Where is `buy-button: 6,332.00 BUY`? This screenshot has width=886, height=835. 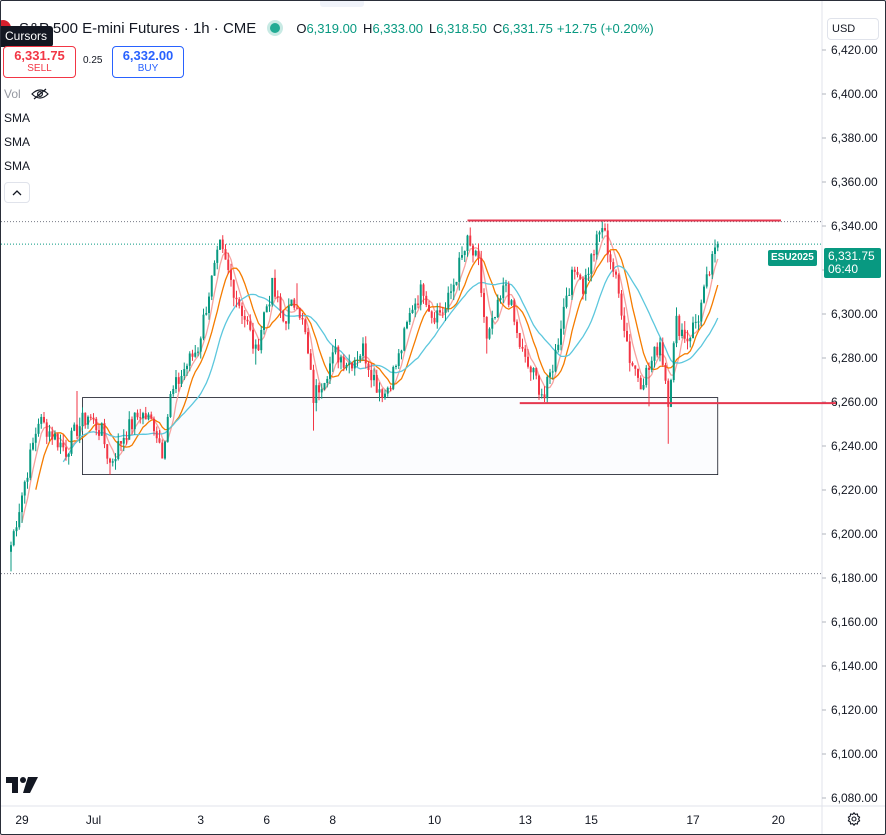
buy-button: 6,332.00 BUY is located at coordinates (148, 62).